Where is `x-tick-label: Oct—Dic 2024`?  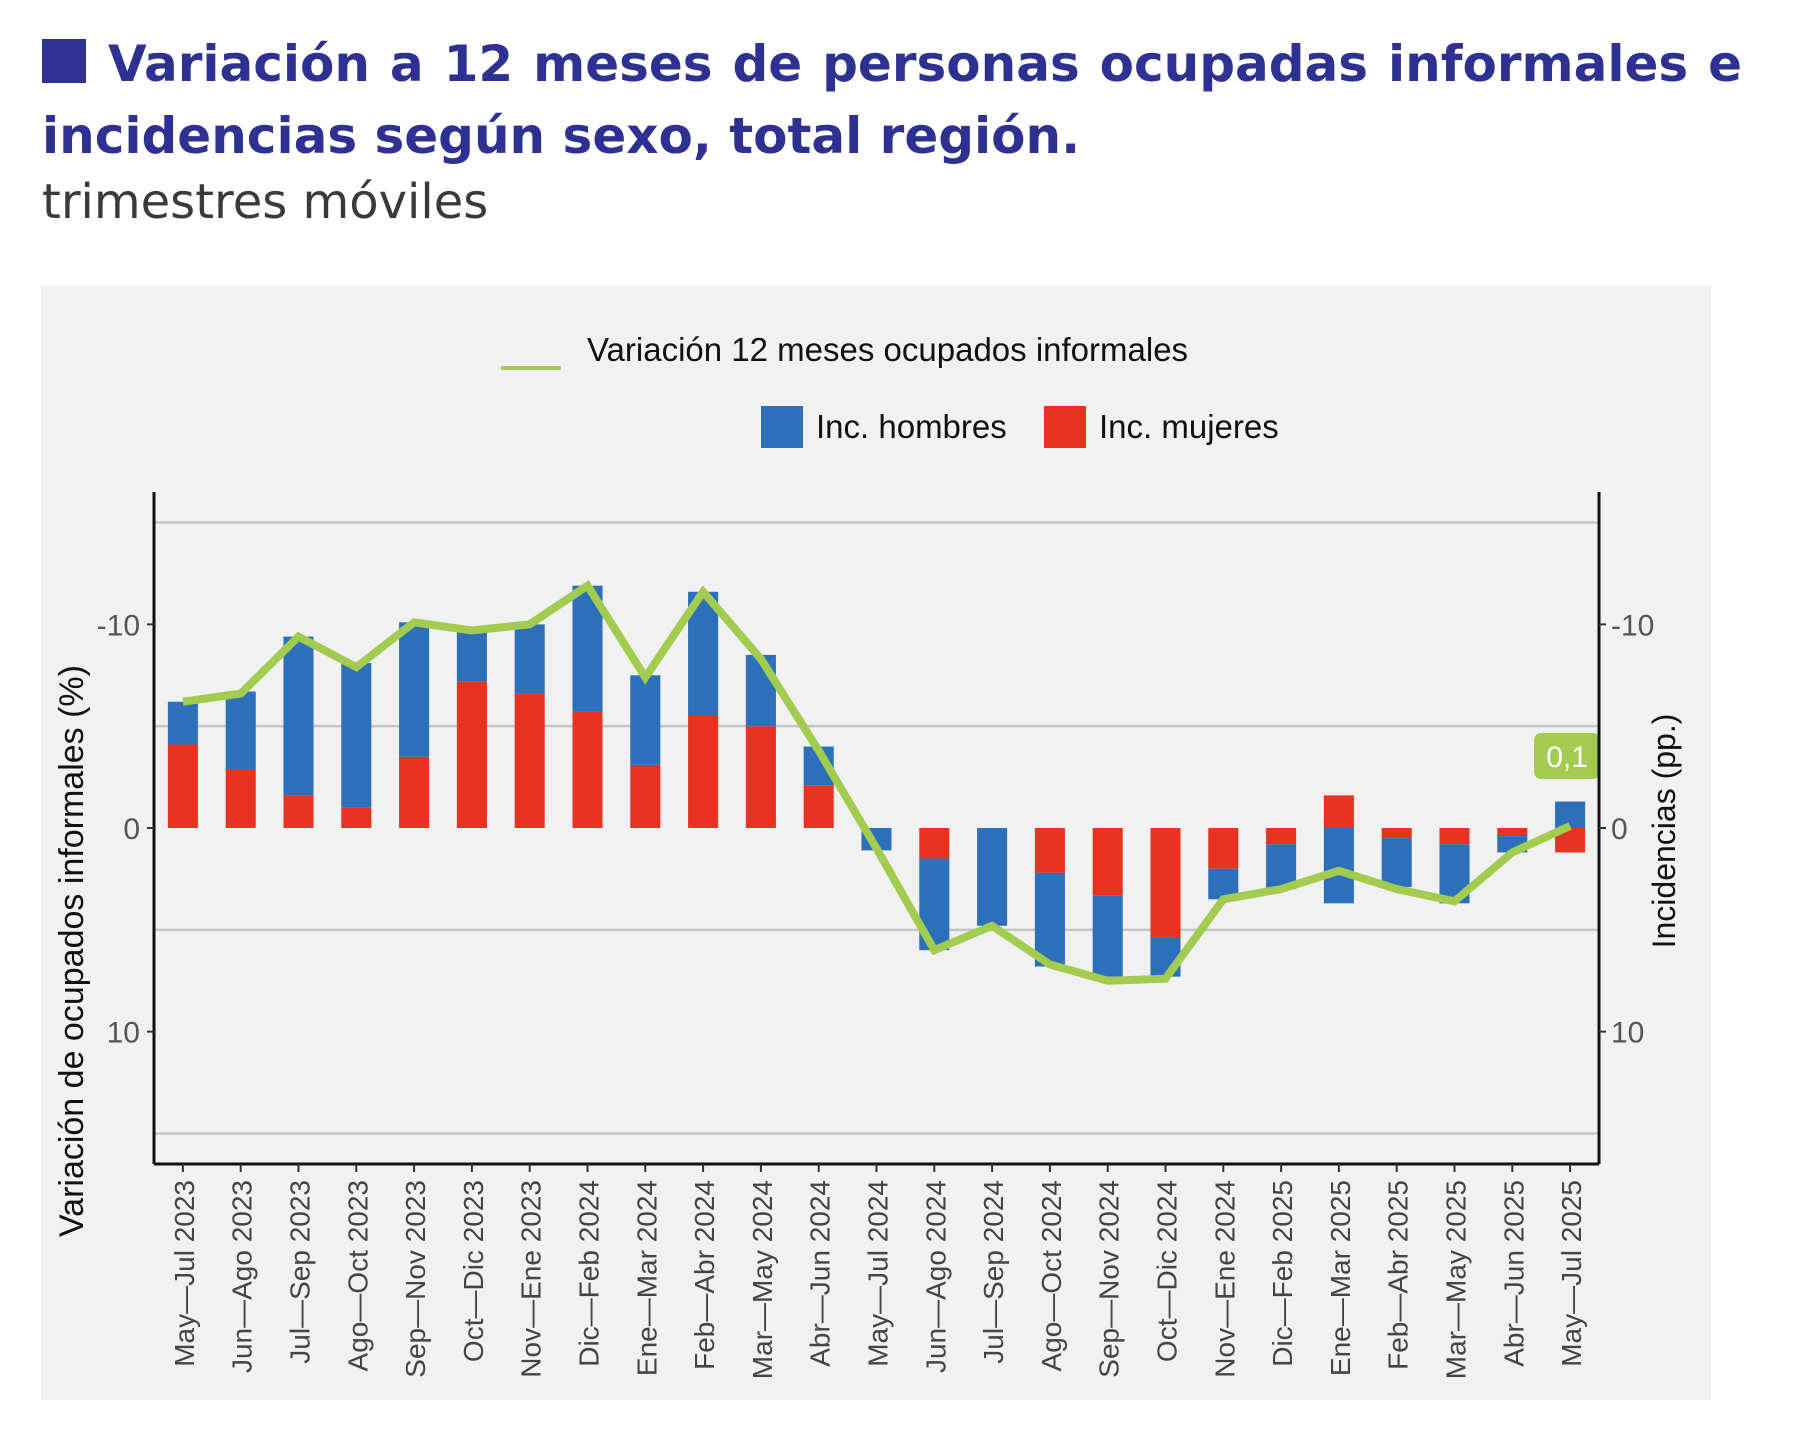 x-tick-label: Oct—Dic 2024 is located at coordinates (1167, 1271).